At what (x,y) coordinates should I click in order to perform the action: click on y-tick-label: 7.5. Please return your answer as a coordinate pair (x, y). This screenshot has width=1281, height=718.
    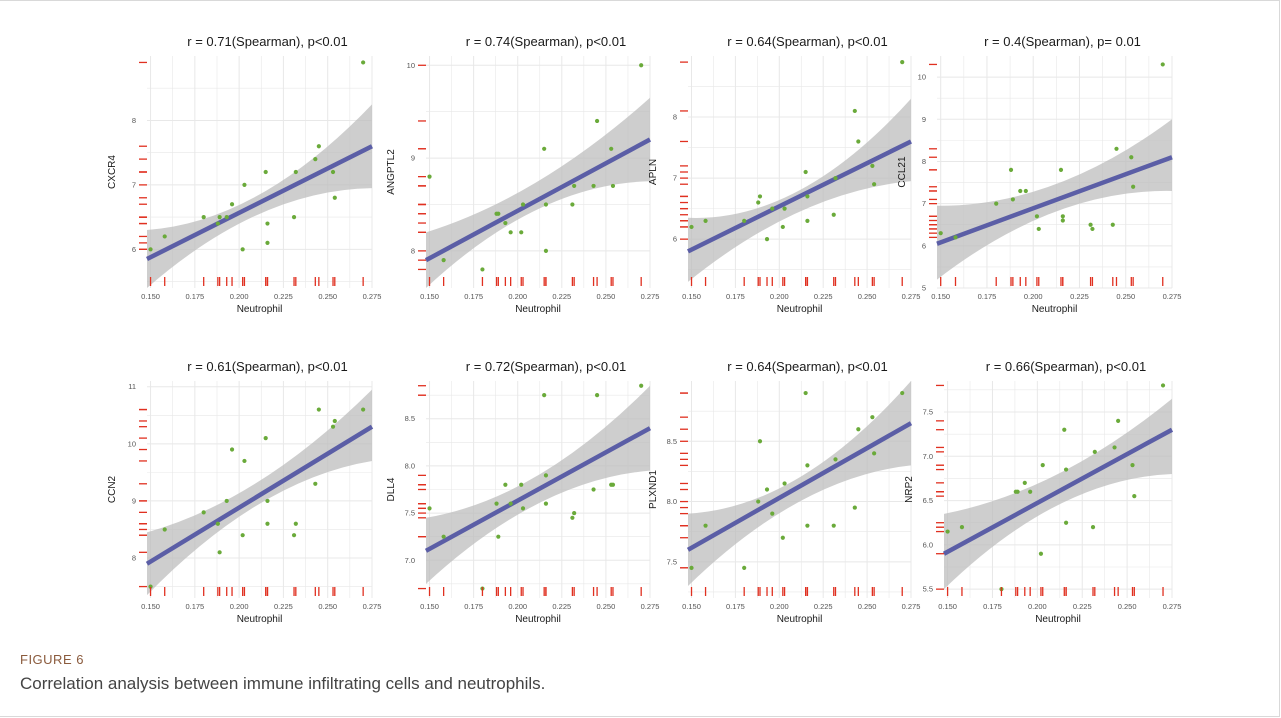
    Looking at the image, I should click on (410, 513).